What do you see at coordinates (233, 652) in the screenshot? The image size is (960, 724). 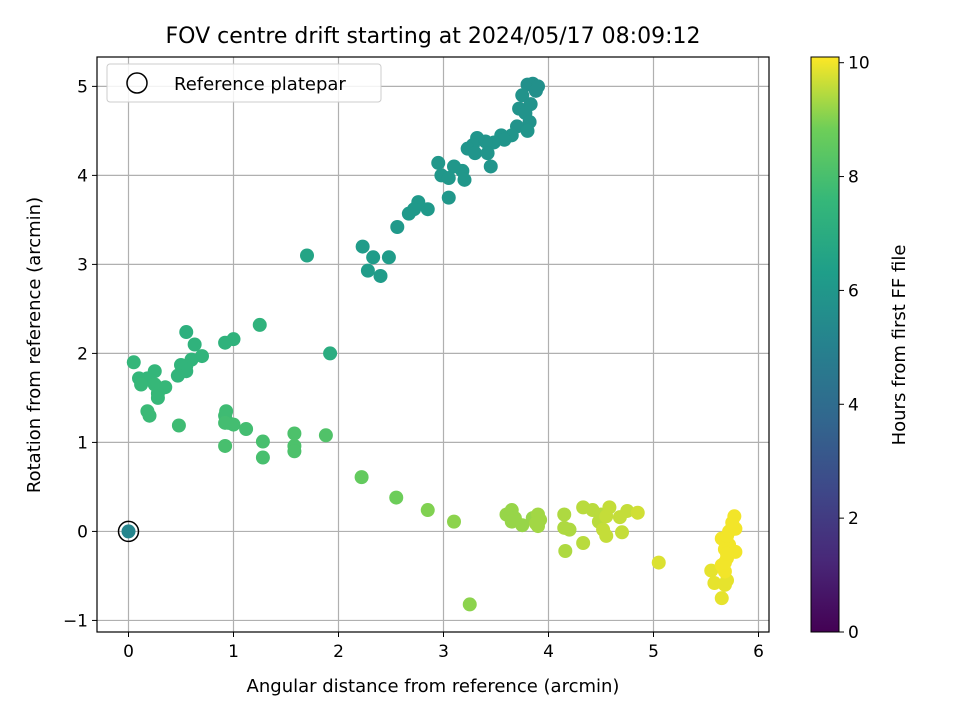 I see `x-tick-label: 1` at bounding box center [233, 652].